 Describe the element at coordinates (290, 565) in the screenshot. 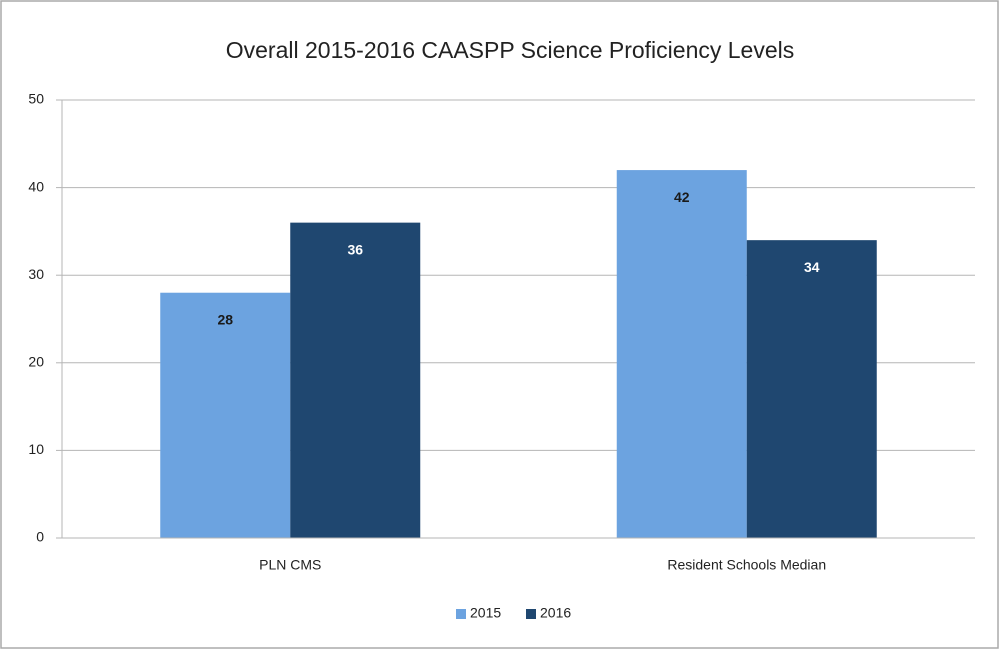

I see `x-tick-label: PLN CMS` at that location.